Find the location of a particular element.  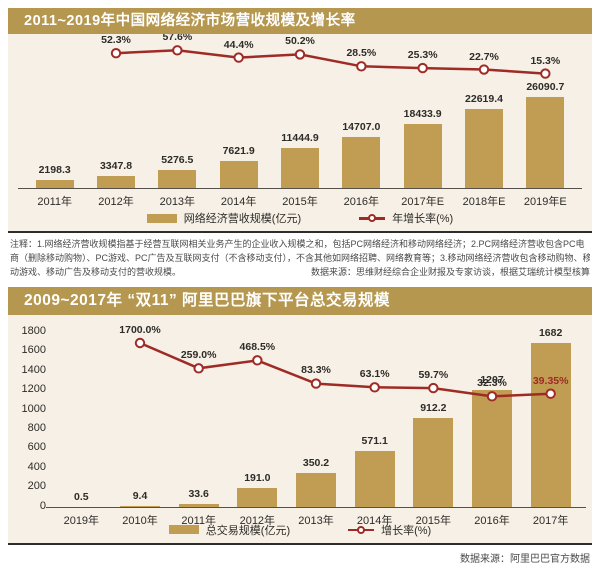

x-axis-label: 2019年 is located at coordinates (81, 520).